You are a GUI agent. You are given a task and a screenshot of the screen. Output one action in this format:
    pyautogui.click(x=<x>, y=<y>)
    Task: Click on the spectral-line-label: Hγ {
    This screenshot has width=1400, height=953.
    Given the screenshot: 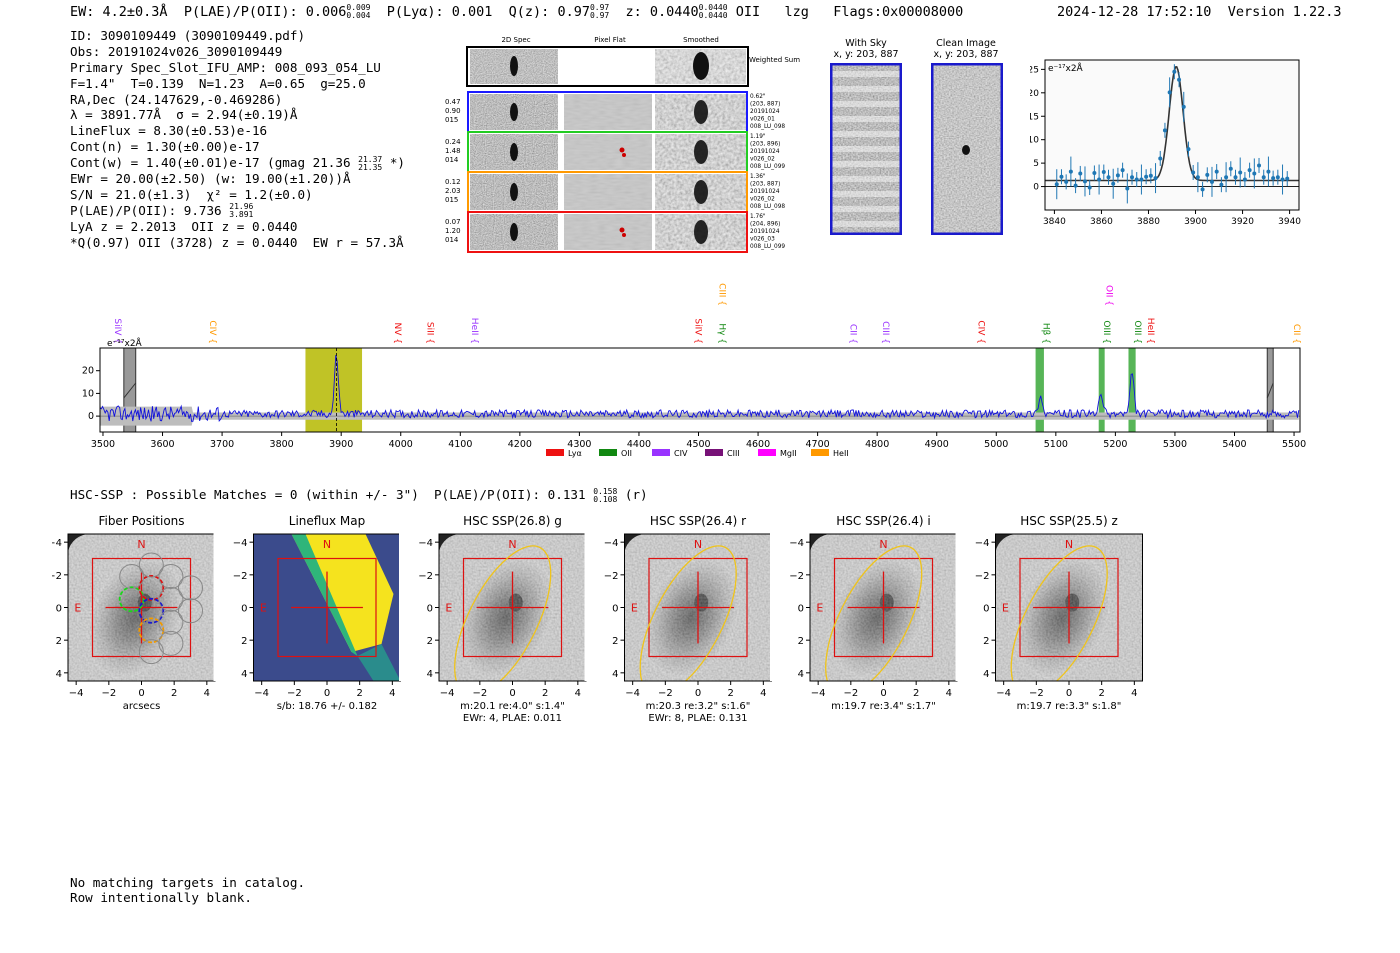 What is the action you would take?
    pyautogui.click(x=721, y=333)
    